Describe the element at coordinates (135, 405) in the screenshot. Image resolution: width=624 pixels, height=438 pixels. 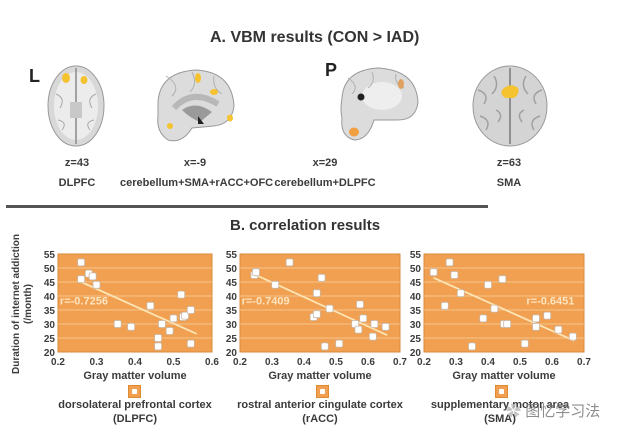
I see `region-label-line1: dorsolateral prefrontal cortex` at that location.